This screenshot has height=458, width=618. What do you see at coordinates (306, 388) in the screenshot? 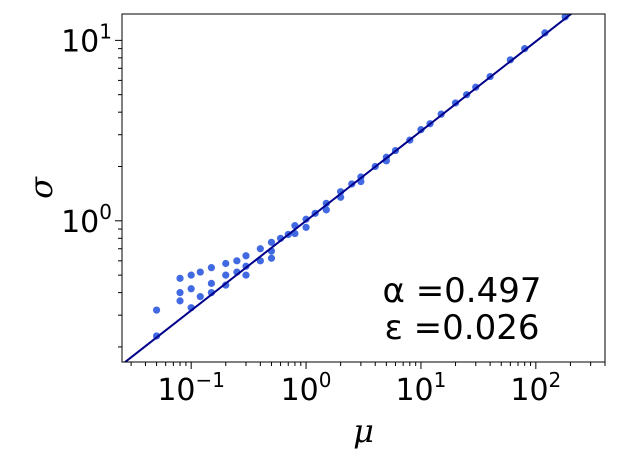
I see `x-tick-label: 10⁰` at bounding box center [306, 388].